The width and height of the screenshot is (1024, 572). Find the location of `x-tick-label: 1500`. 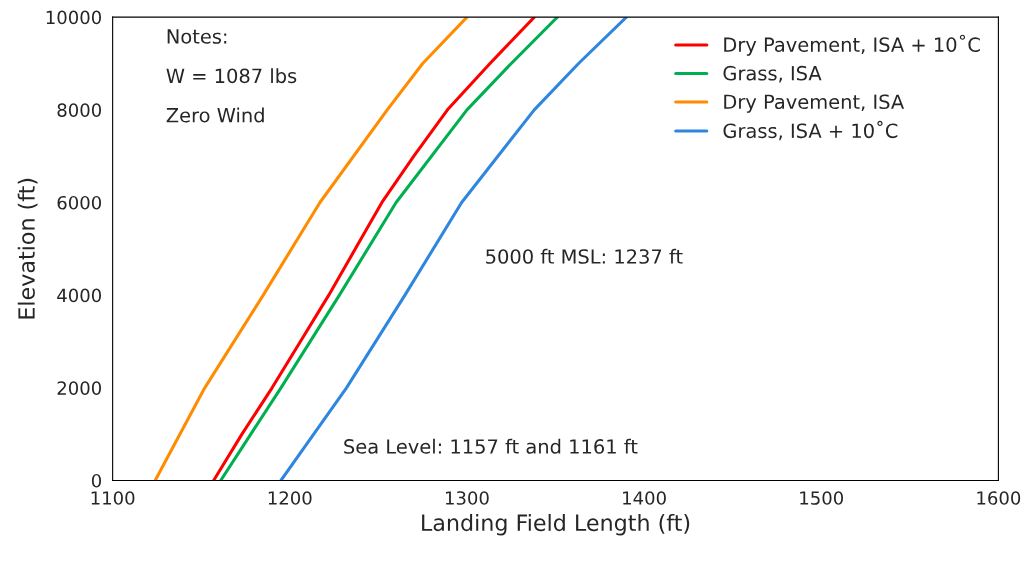

x-tick-label: 1500 is located at coordinates (822, 498).